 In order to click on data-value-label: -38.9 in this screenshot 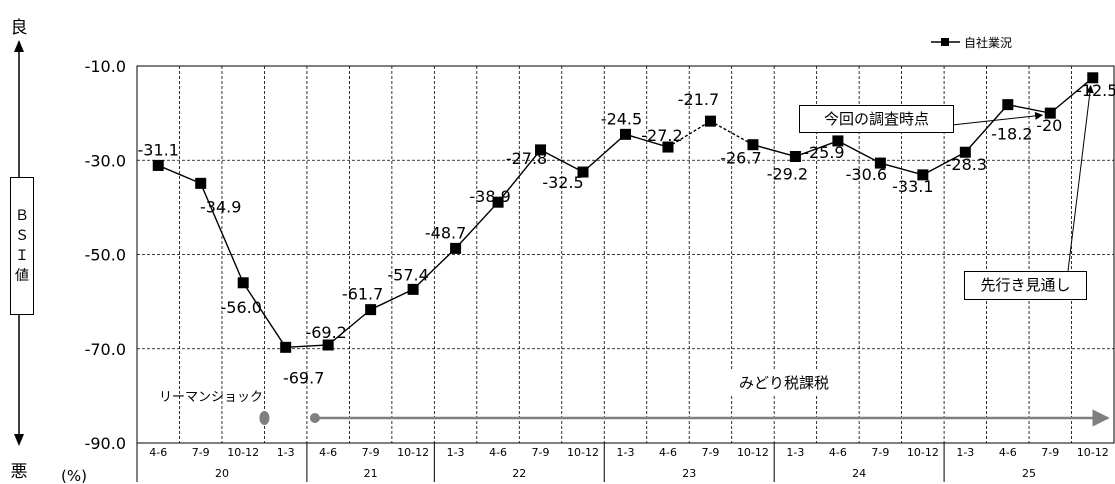, I will do `click(489, 196)`.